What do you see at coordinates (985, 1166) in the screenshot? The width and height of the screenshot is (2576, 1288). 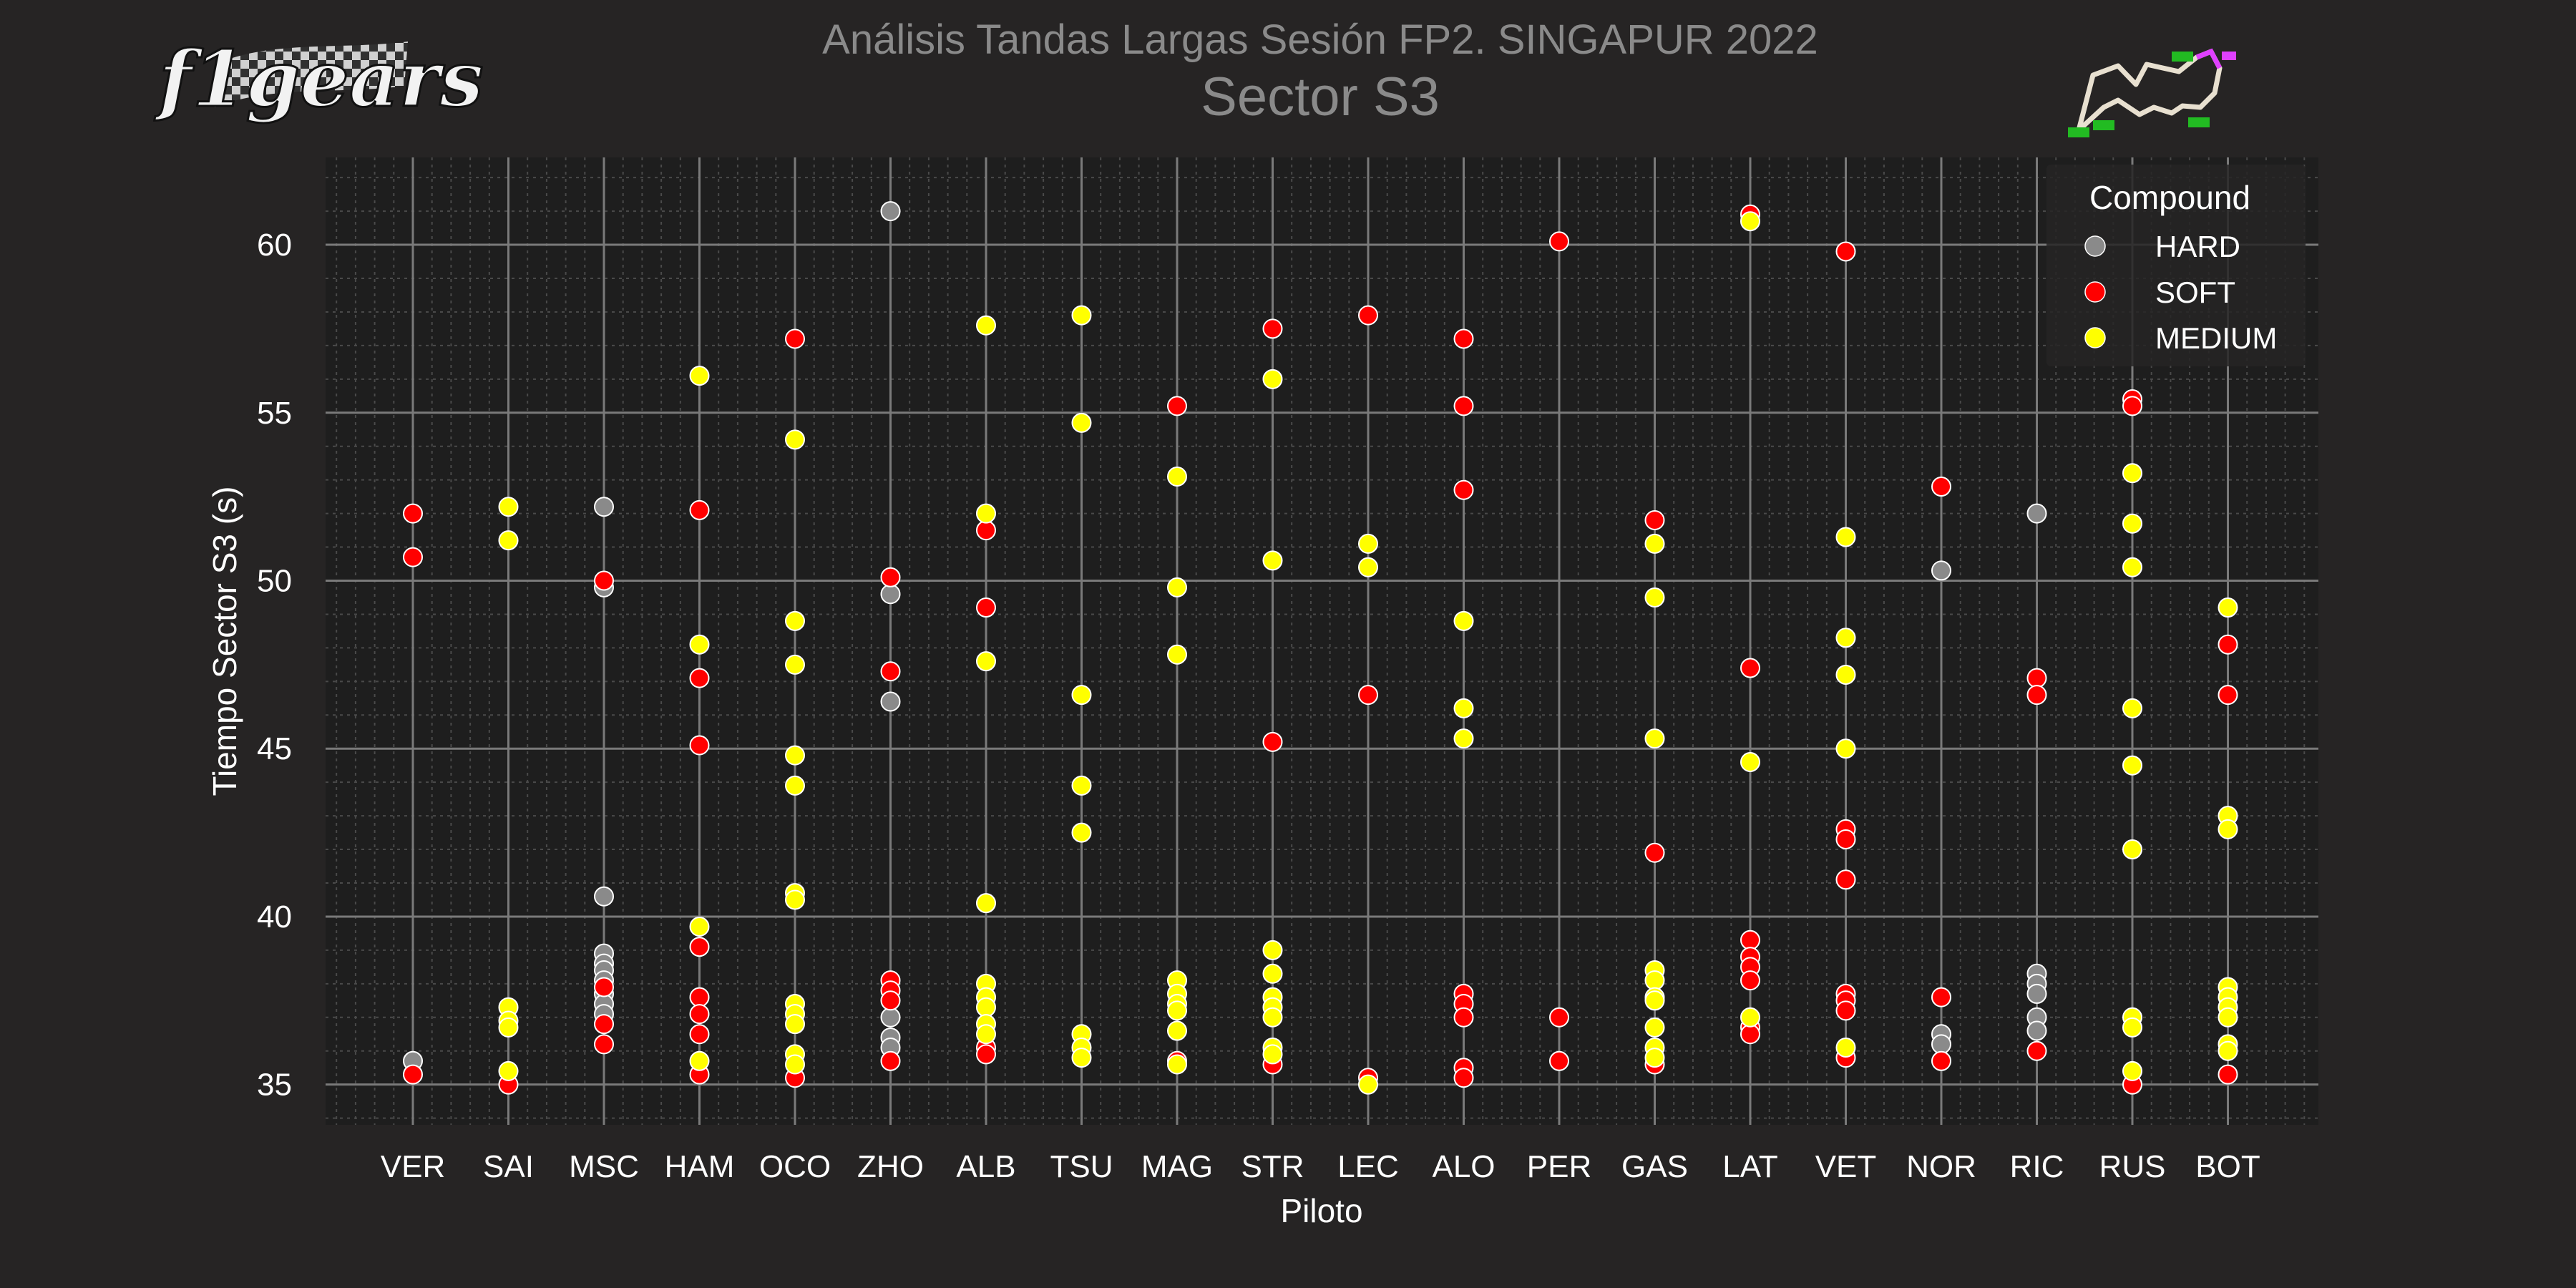 I see `x-tick-label: ALB` at bounding box center [985, 1166].